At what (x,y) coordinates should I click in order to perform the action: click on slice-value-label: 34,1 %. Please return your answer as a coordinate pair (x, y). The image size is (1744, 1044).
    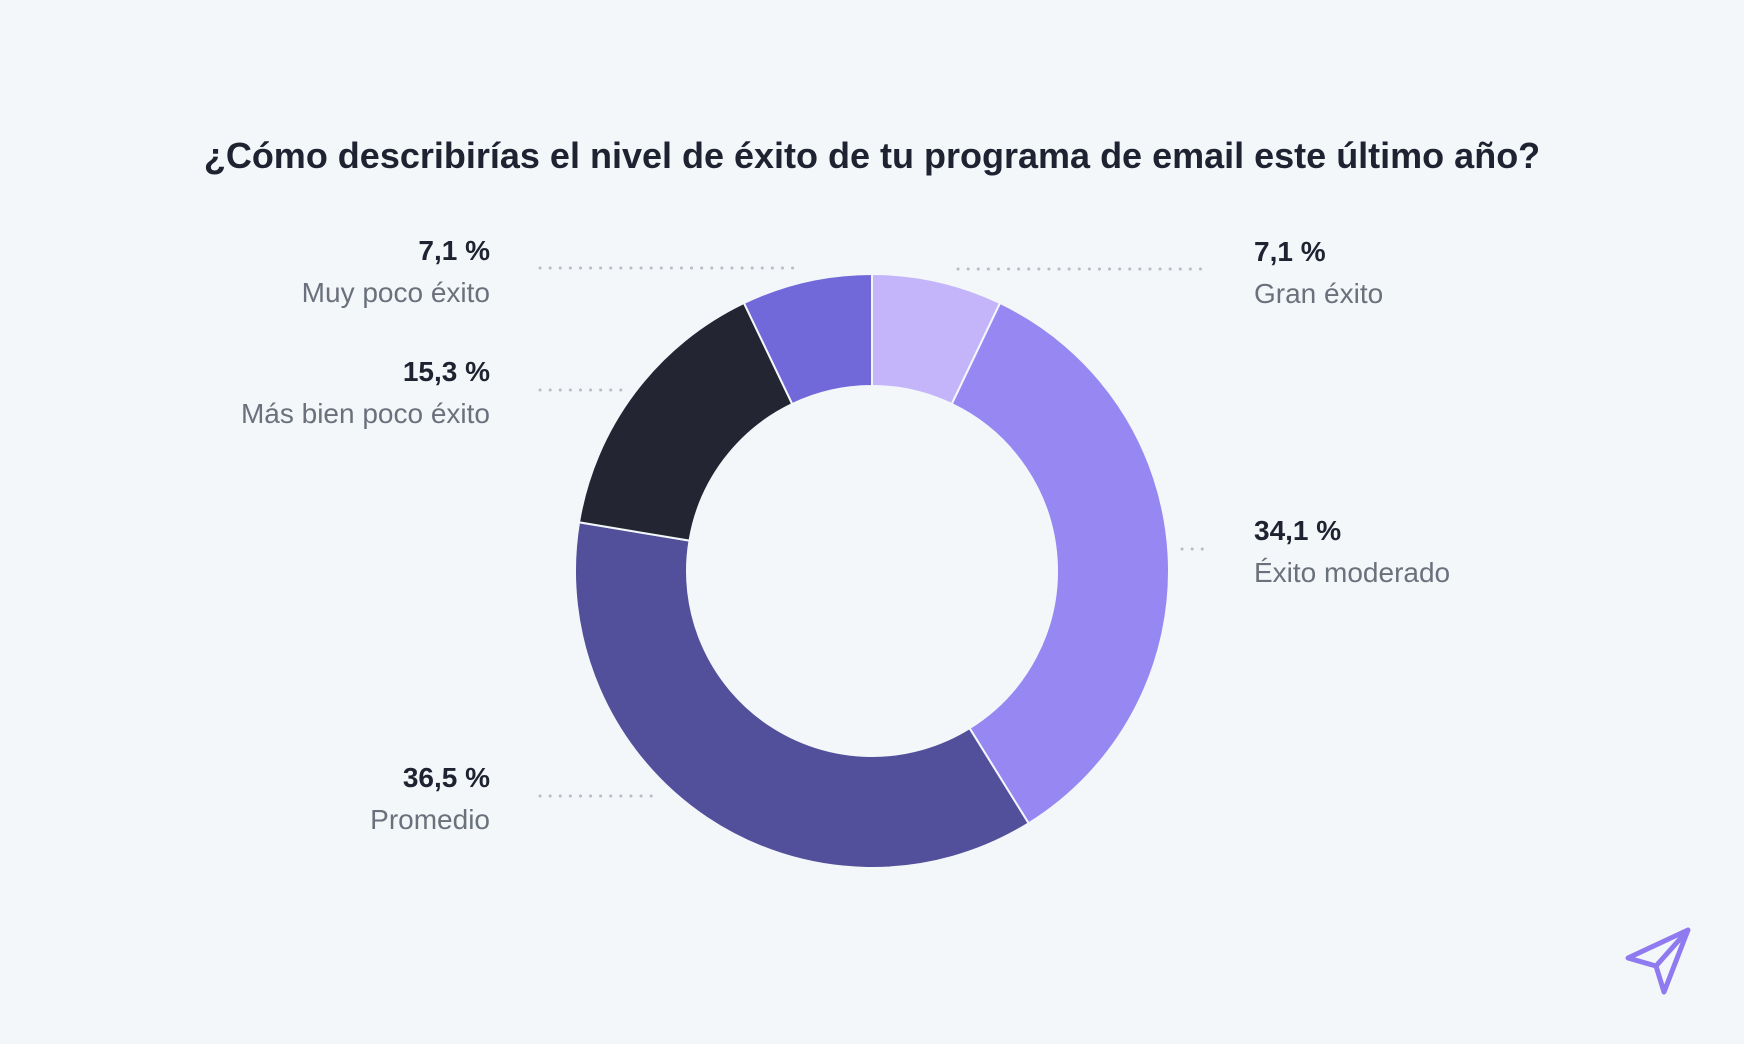
    Looking at the image, I should click on (1297, 530).